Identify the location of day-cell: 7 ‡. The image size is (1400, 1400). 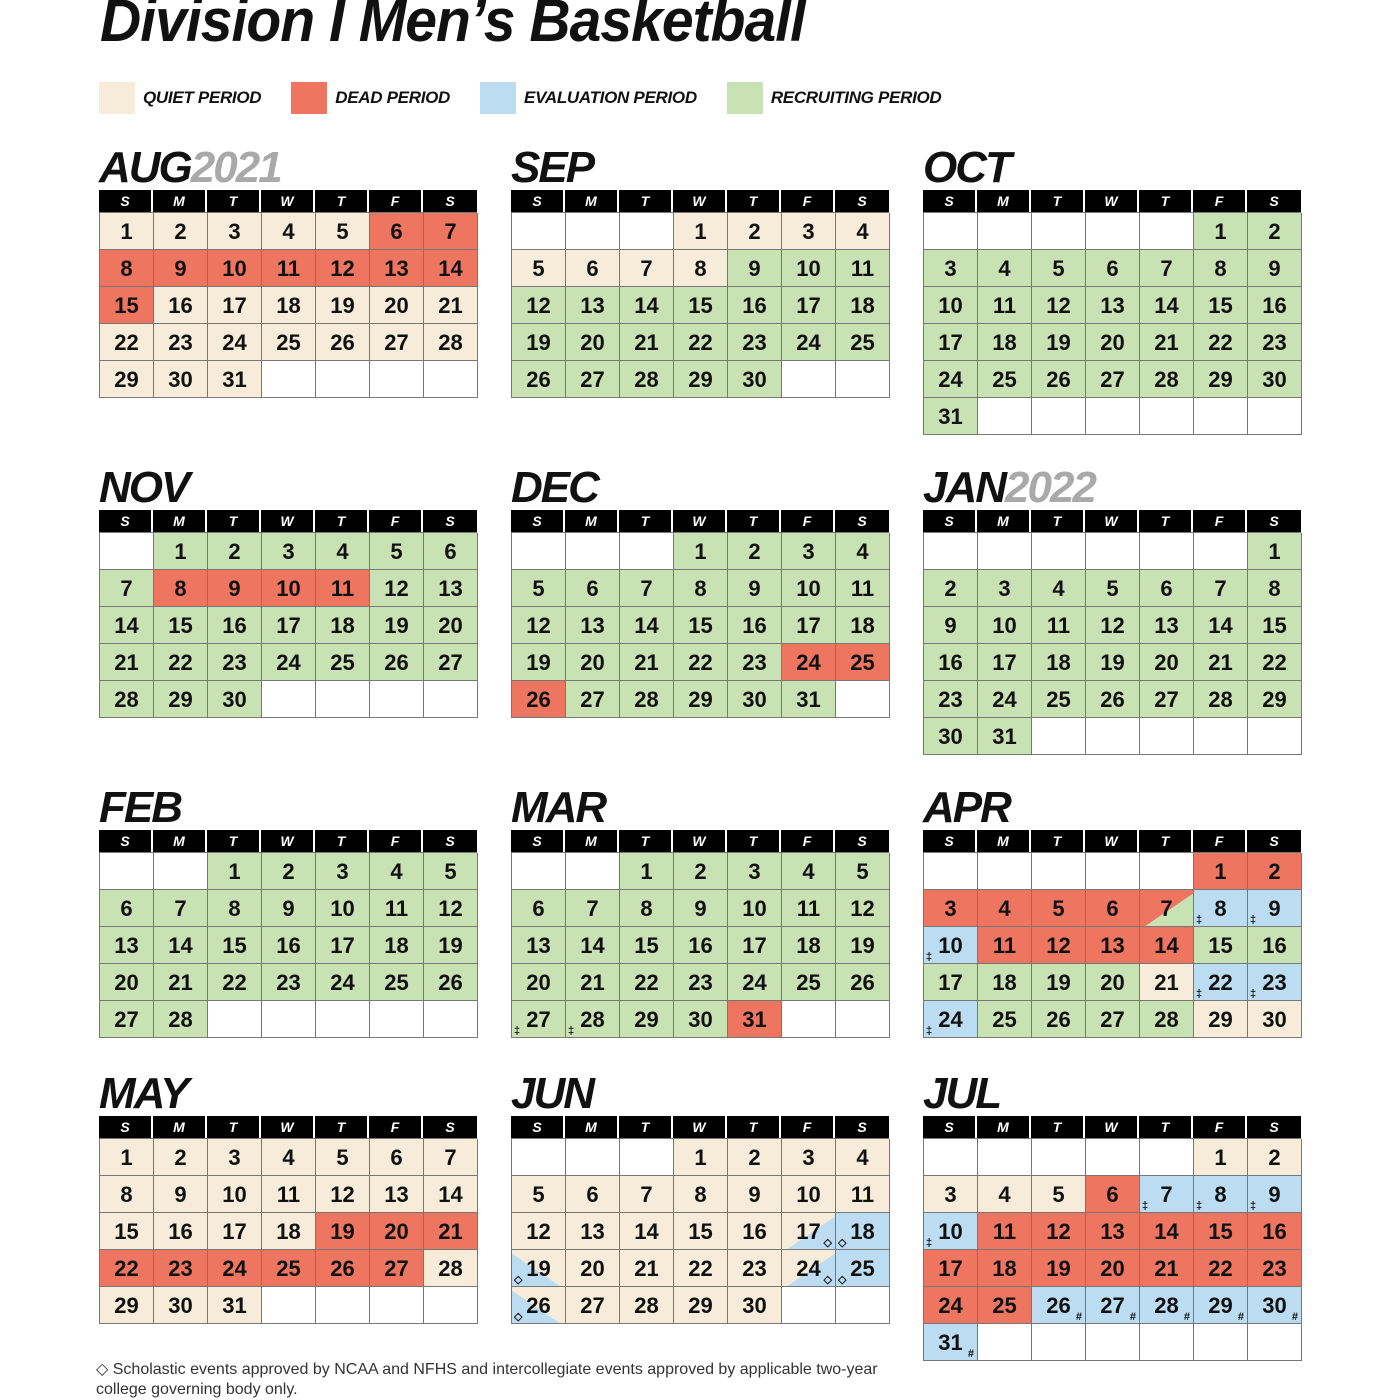
(1167, 1194).